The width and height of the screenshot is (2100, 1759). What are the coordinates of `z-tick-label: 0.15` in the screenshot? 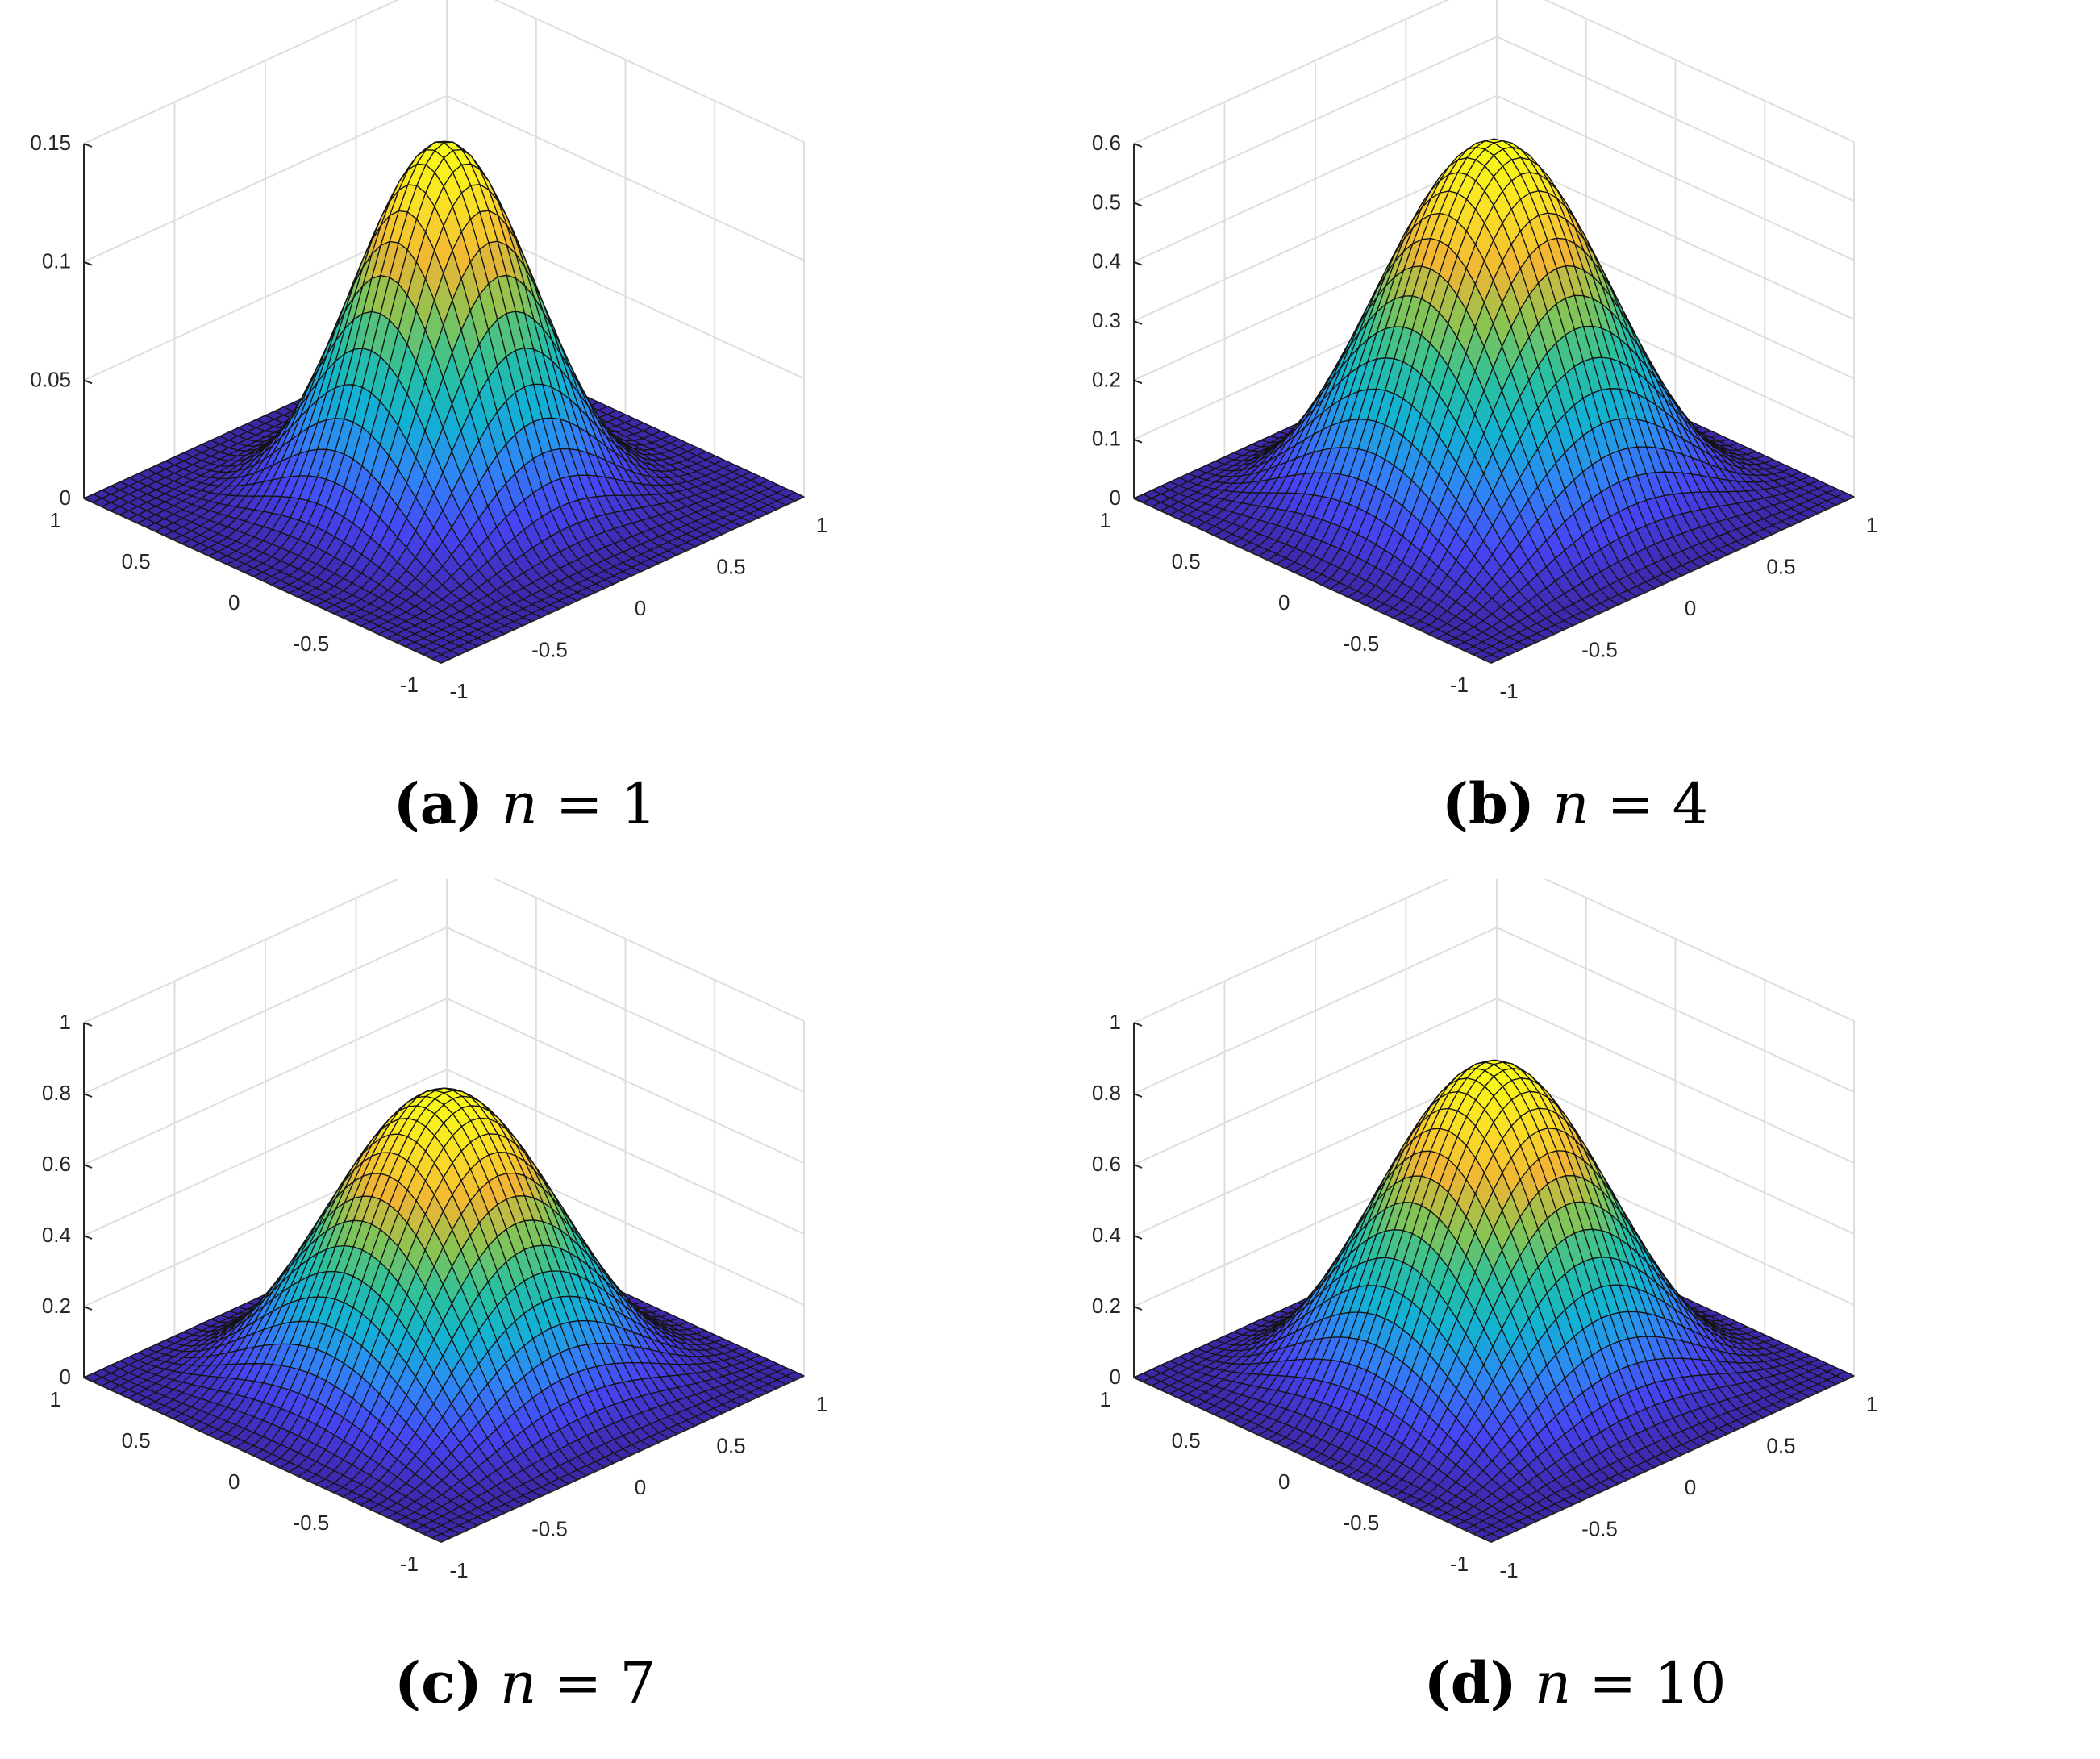 It's located at (50, 143).